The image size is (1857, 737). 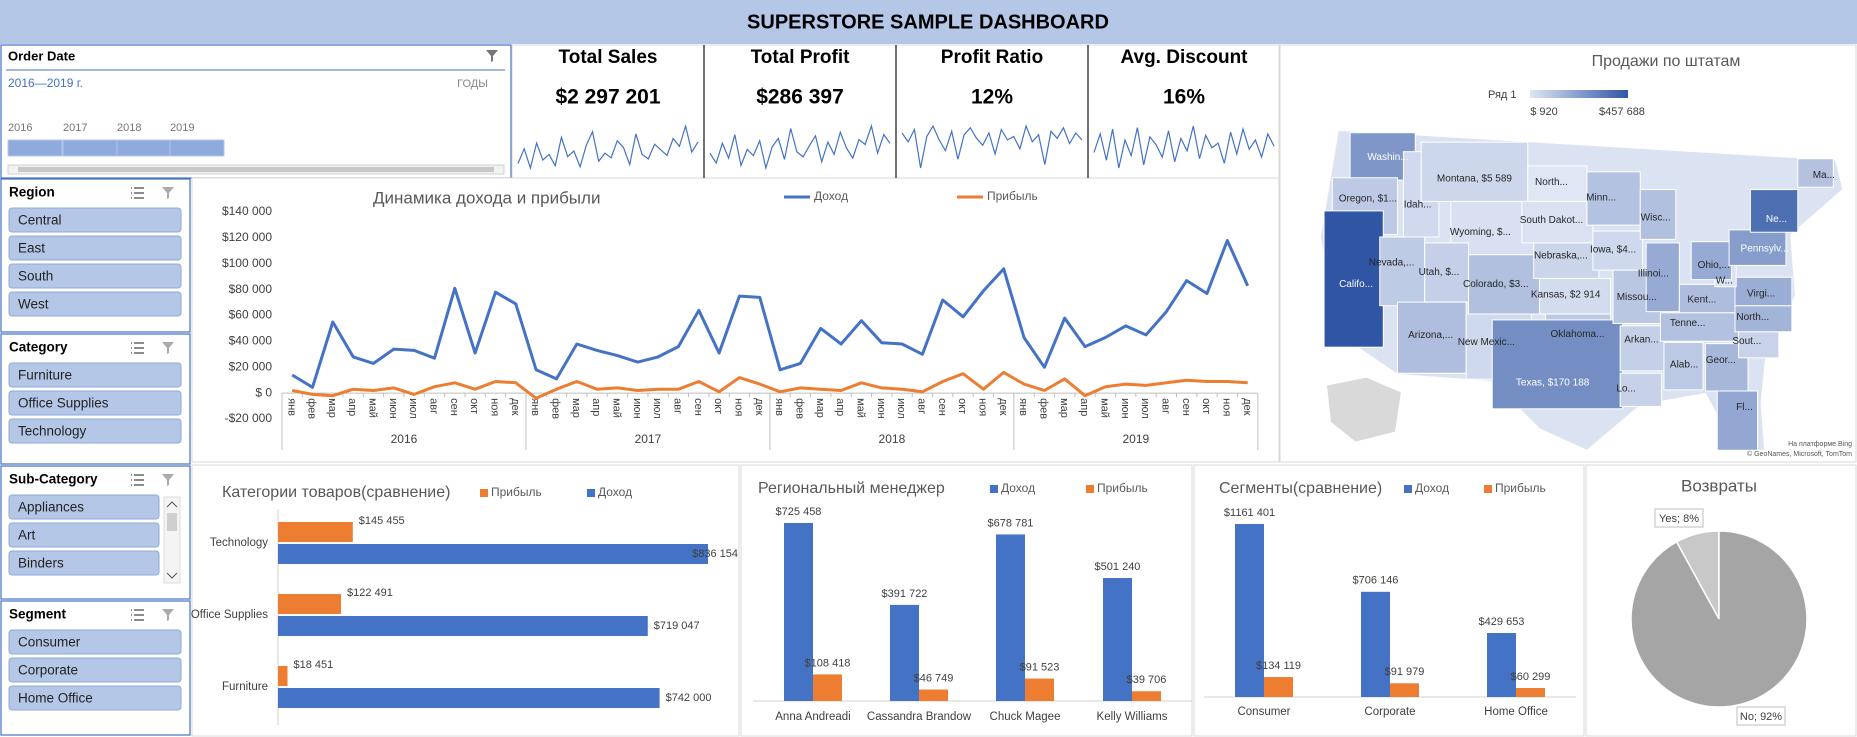 What do you see at coordinates (759, 407) in the screenshot?
I see `x-tick-label: дек` at bounding box center [759, 407].